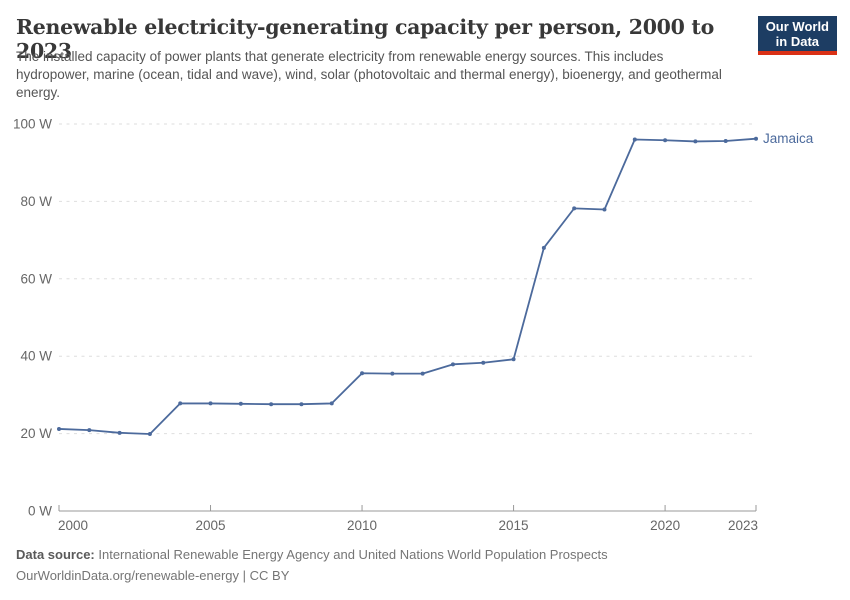  I want to click on y-axis-tick-label: 0 W, so click(40, 511).